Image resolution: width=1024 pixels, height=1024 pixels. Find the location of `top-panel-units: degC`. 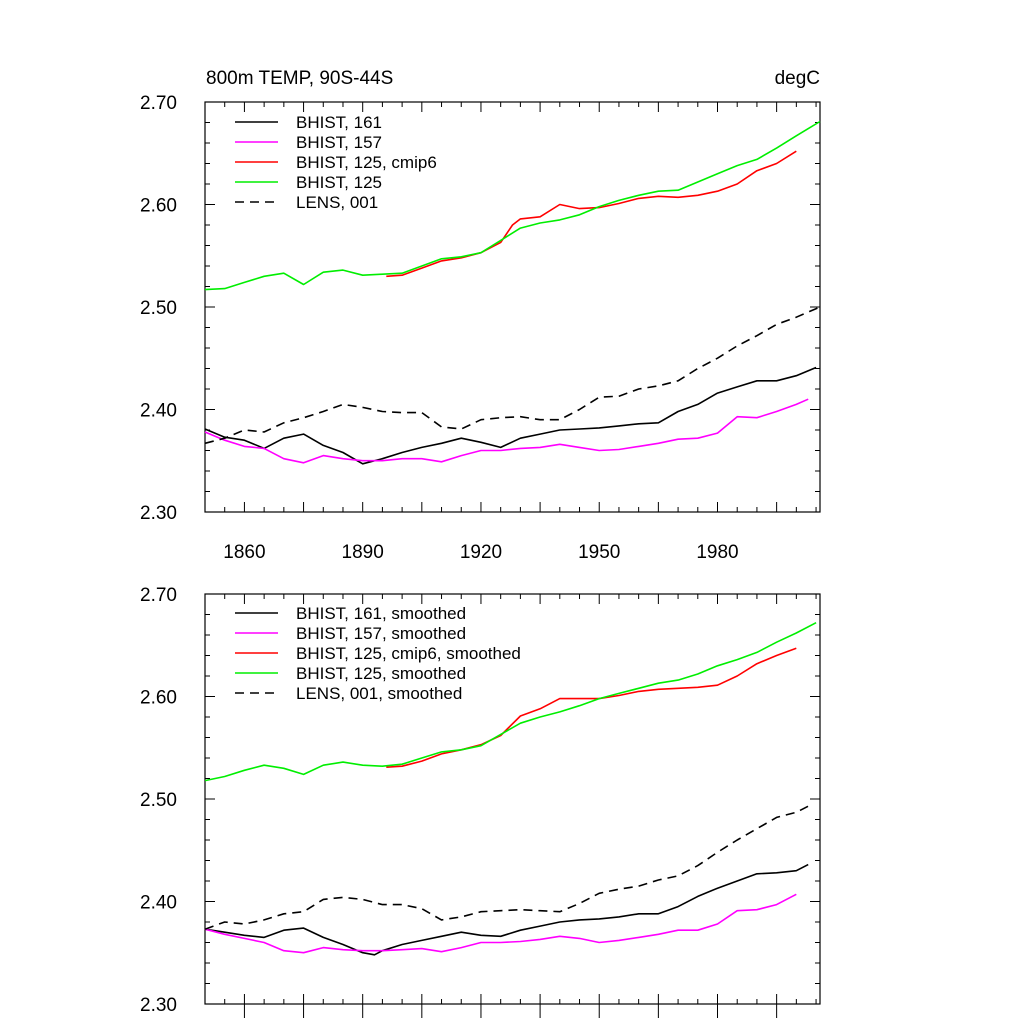

top-panel-units: degC is located at coordinates (797, 78).